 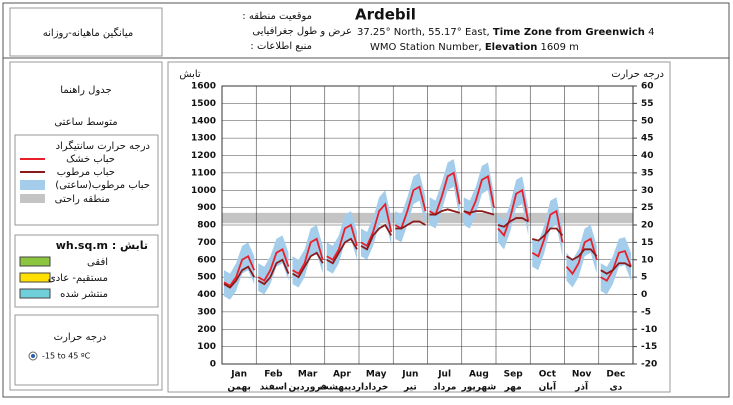 I want to click on radiation-label: مستقیم- عادی, so click(x=78, y=278).